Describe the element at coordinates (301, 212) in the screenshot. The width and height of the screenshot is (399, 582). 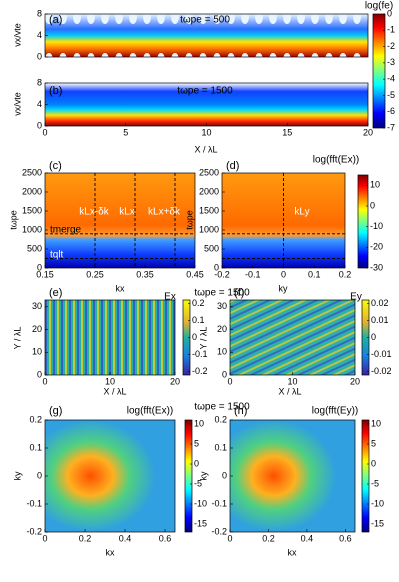
I see `annotation: kLy` at that location.